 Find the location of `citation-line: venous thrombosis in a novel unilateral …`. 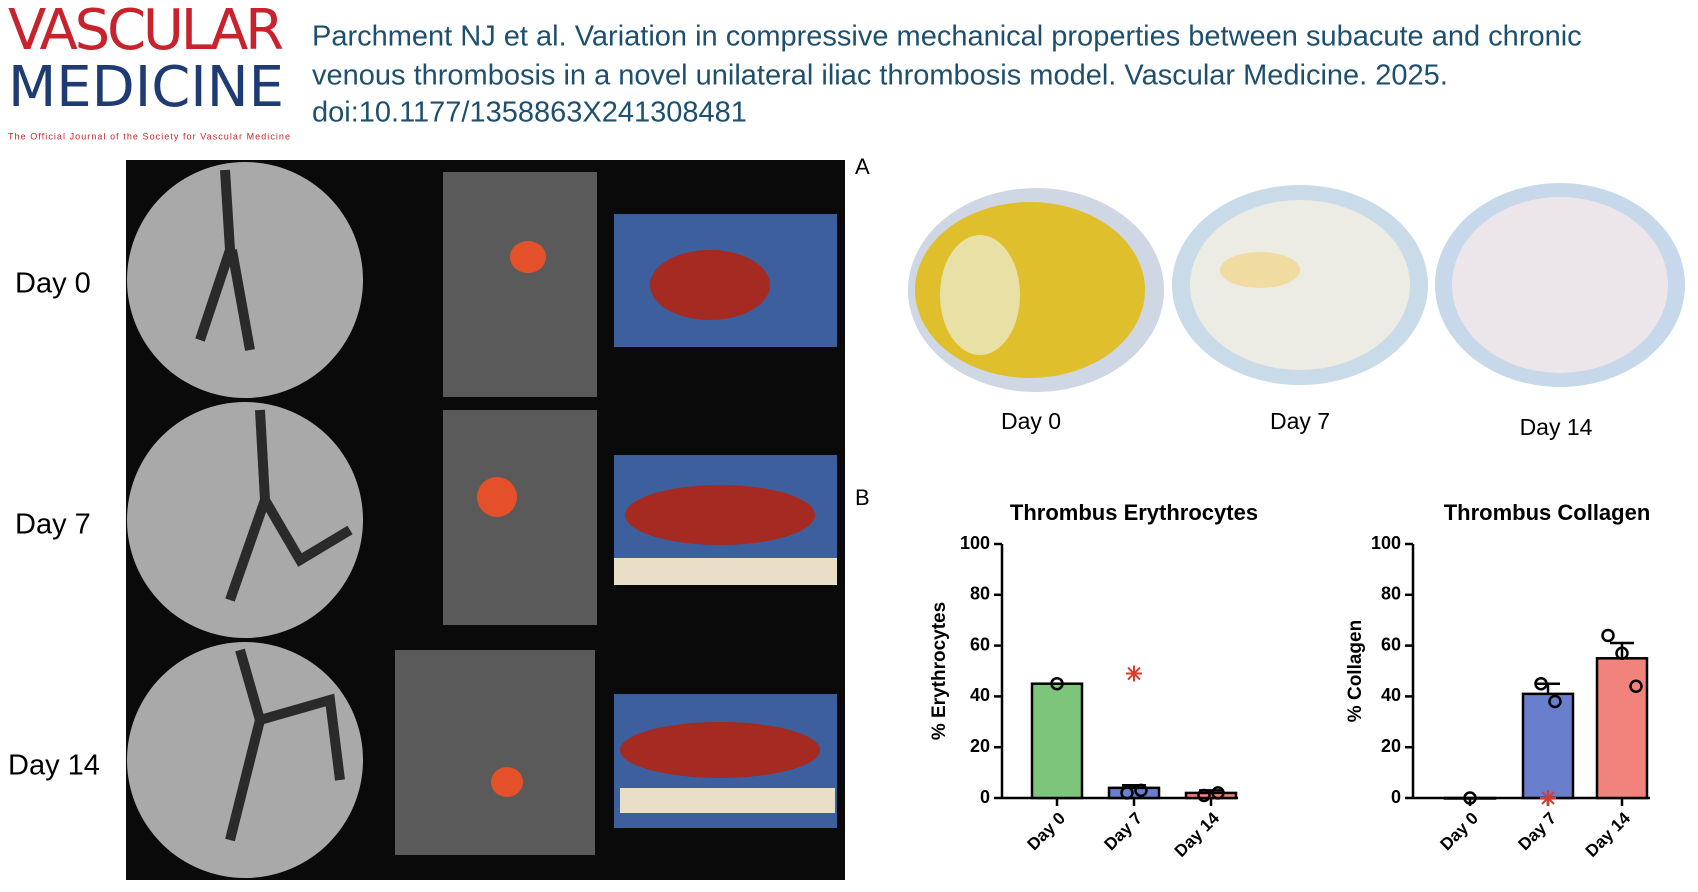

citation-line: venous thrombosis in a novel unilateral … is located at coordinates (880, 76).